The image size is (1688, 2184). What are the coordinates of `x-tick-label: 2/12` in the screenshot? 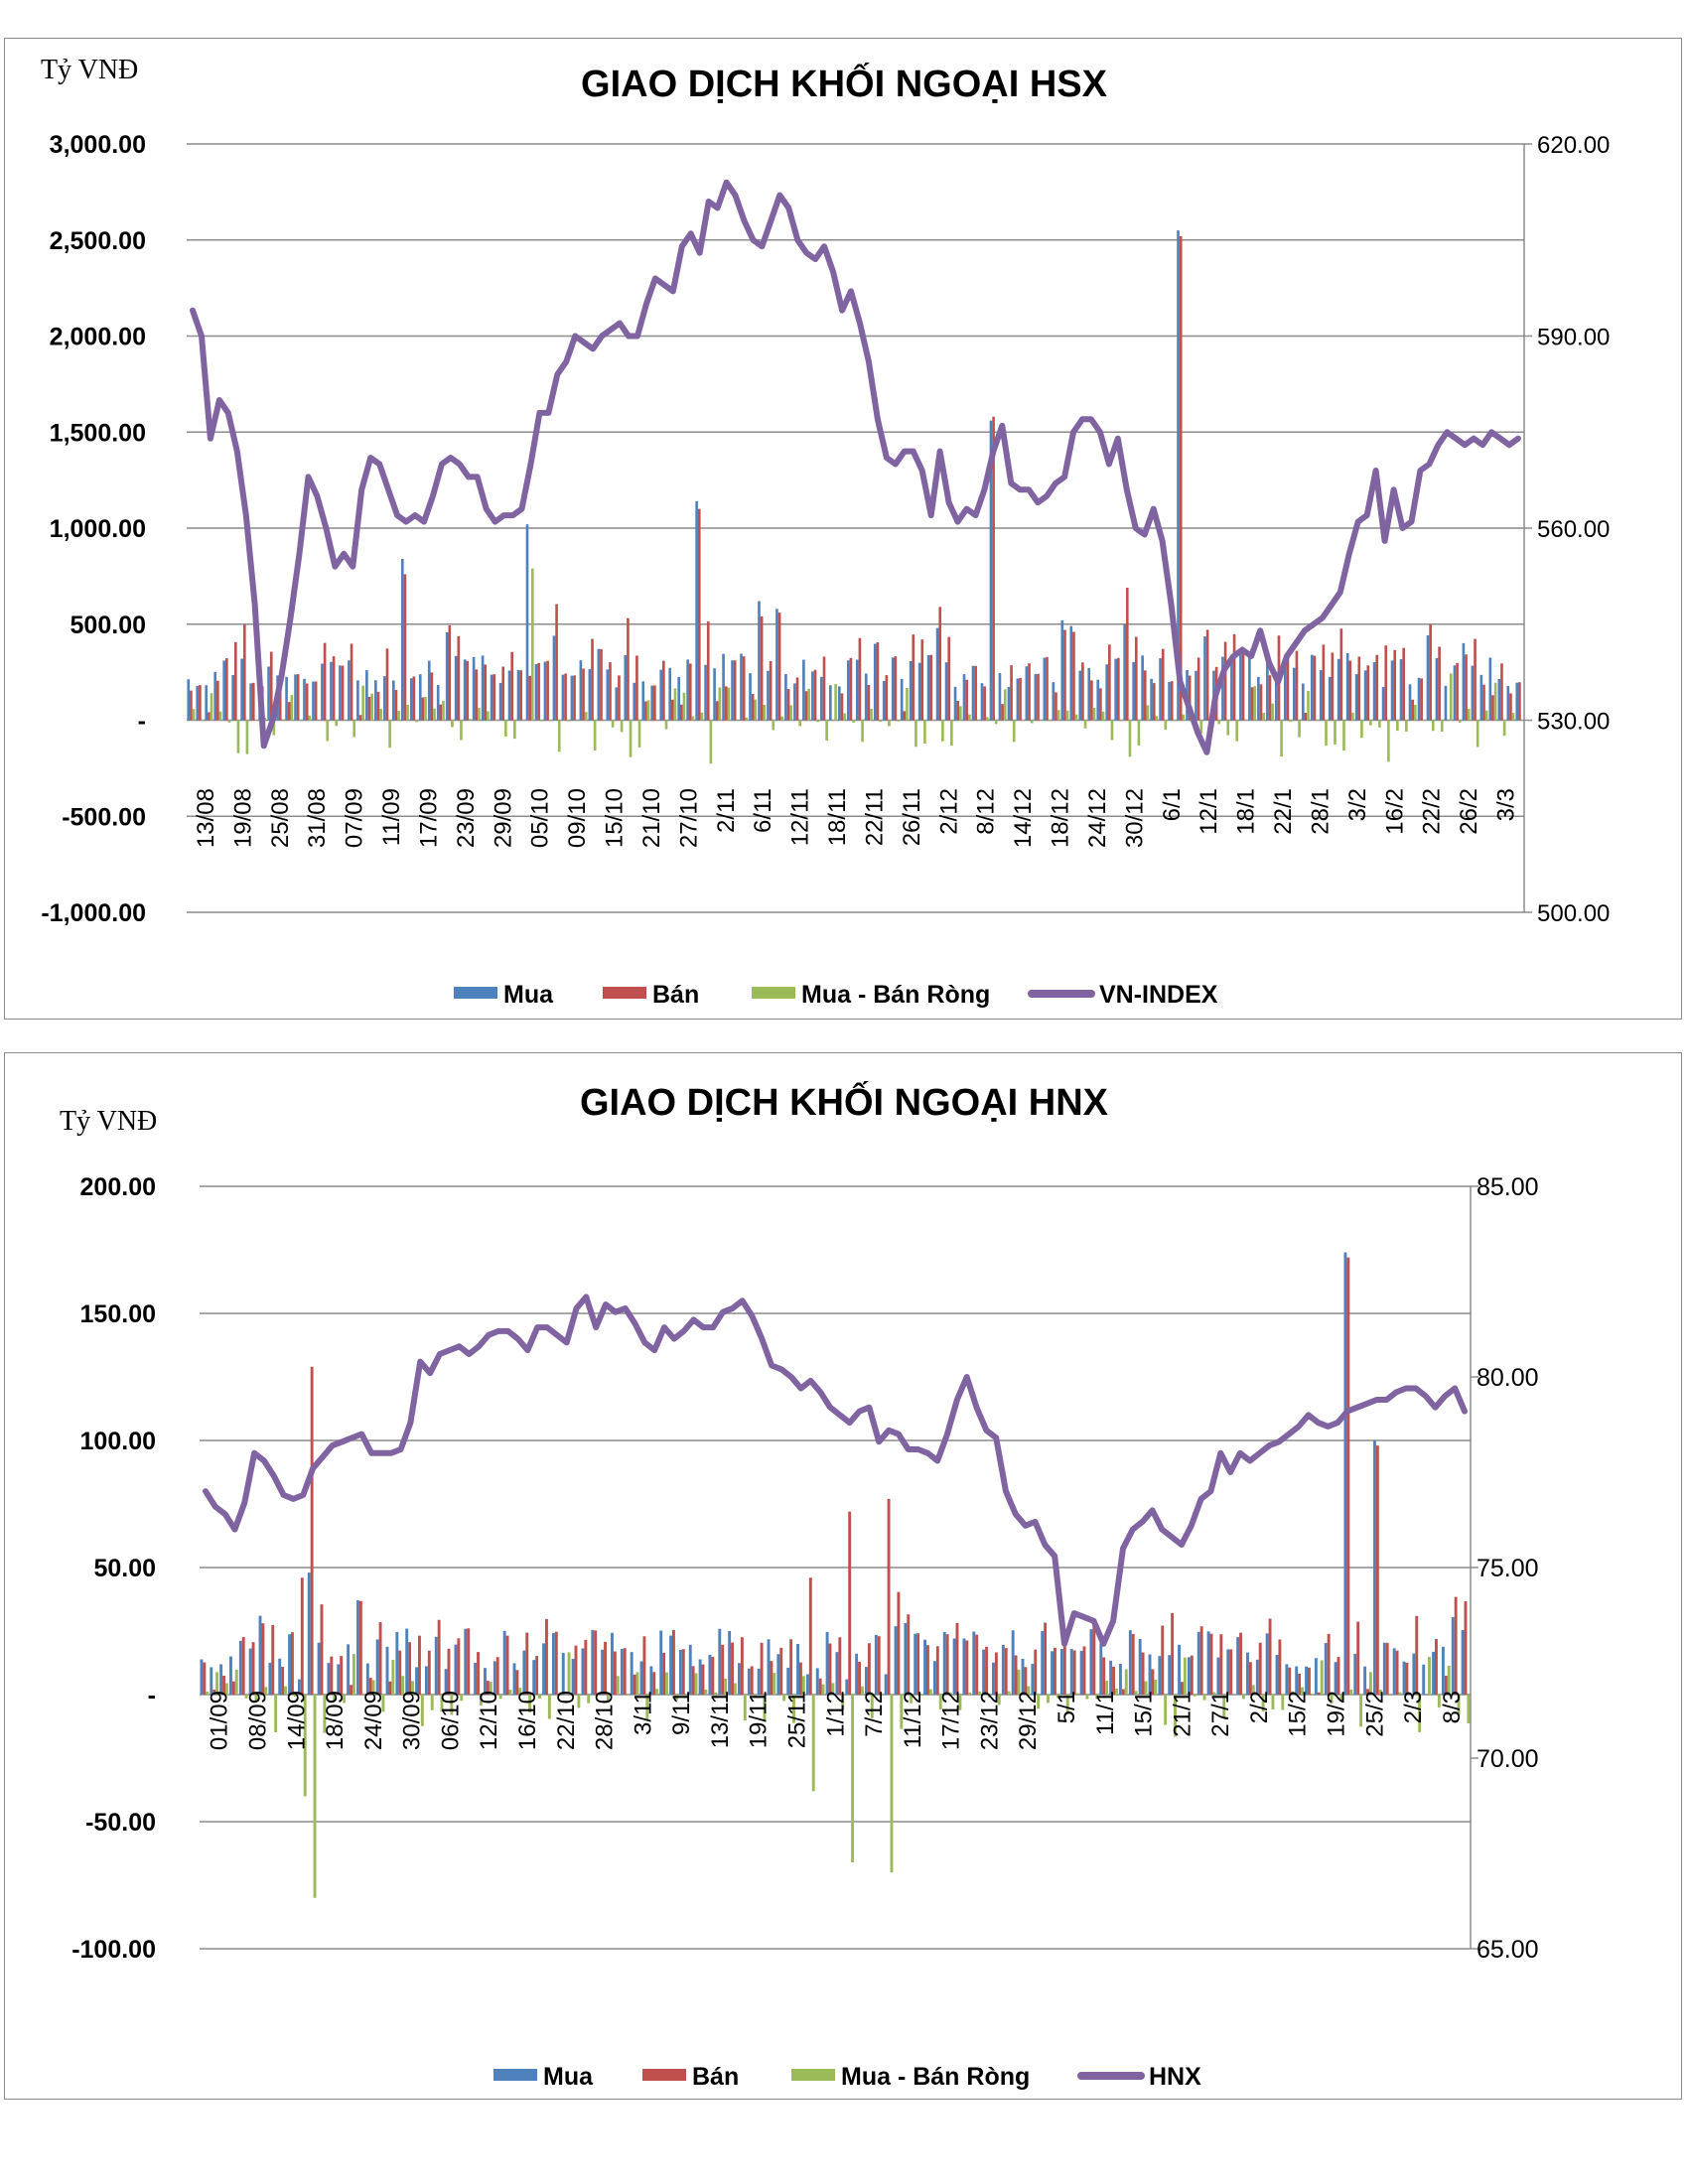 It's located at (948, 811).